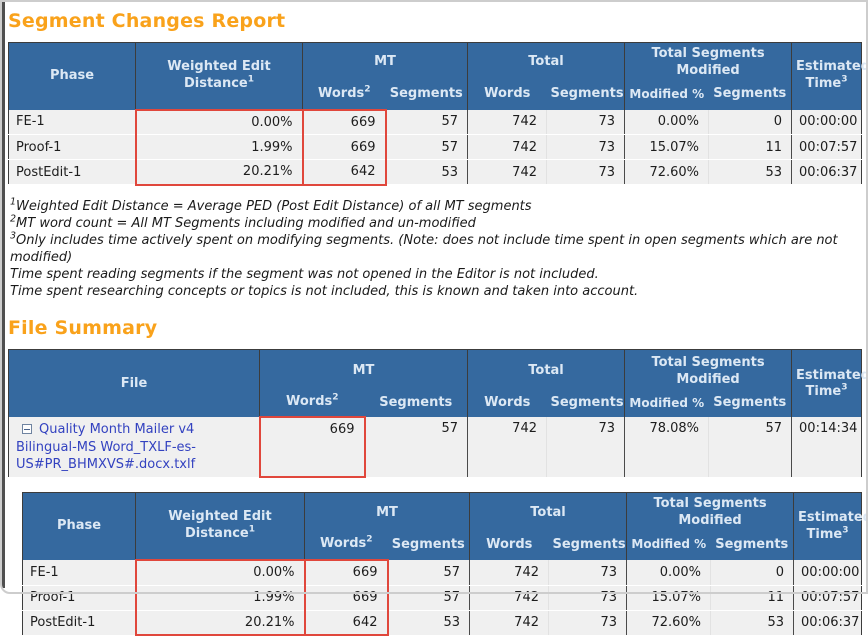 The width and height of the screenshot is (868, 636). I want to click on cell-modified-segments: 11, so click(750, 147).